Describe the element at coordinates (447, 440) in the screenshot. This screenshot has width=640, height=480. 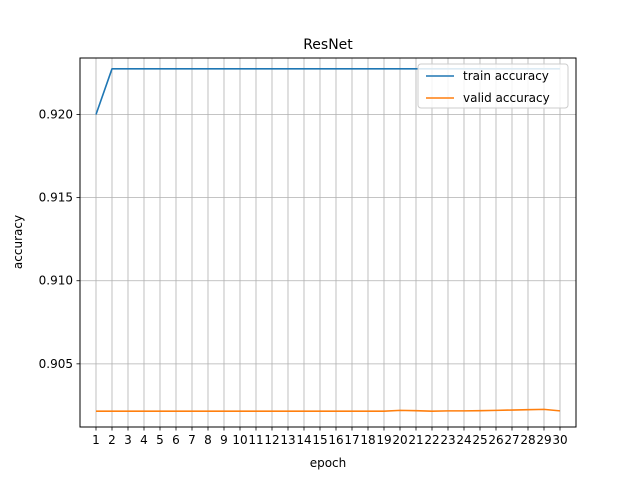
I see `x-tick-label: 23` at that location.